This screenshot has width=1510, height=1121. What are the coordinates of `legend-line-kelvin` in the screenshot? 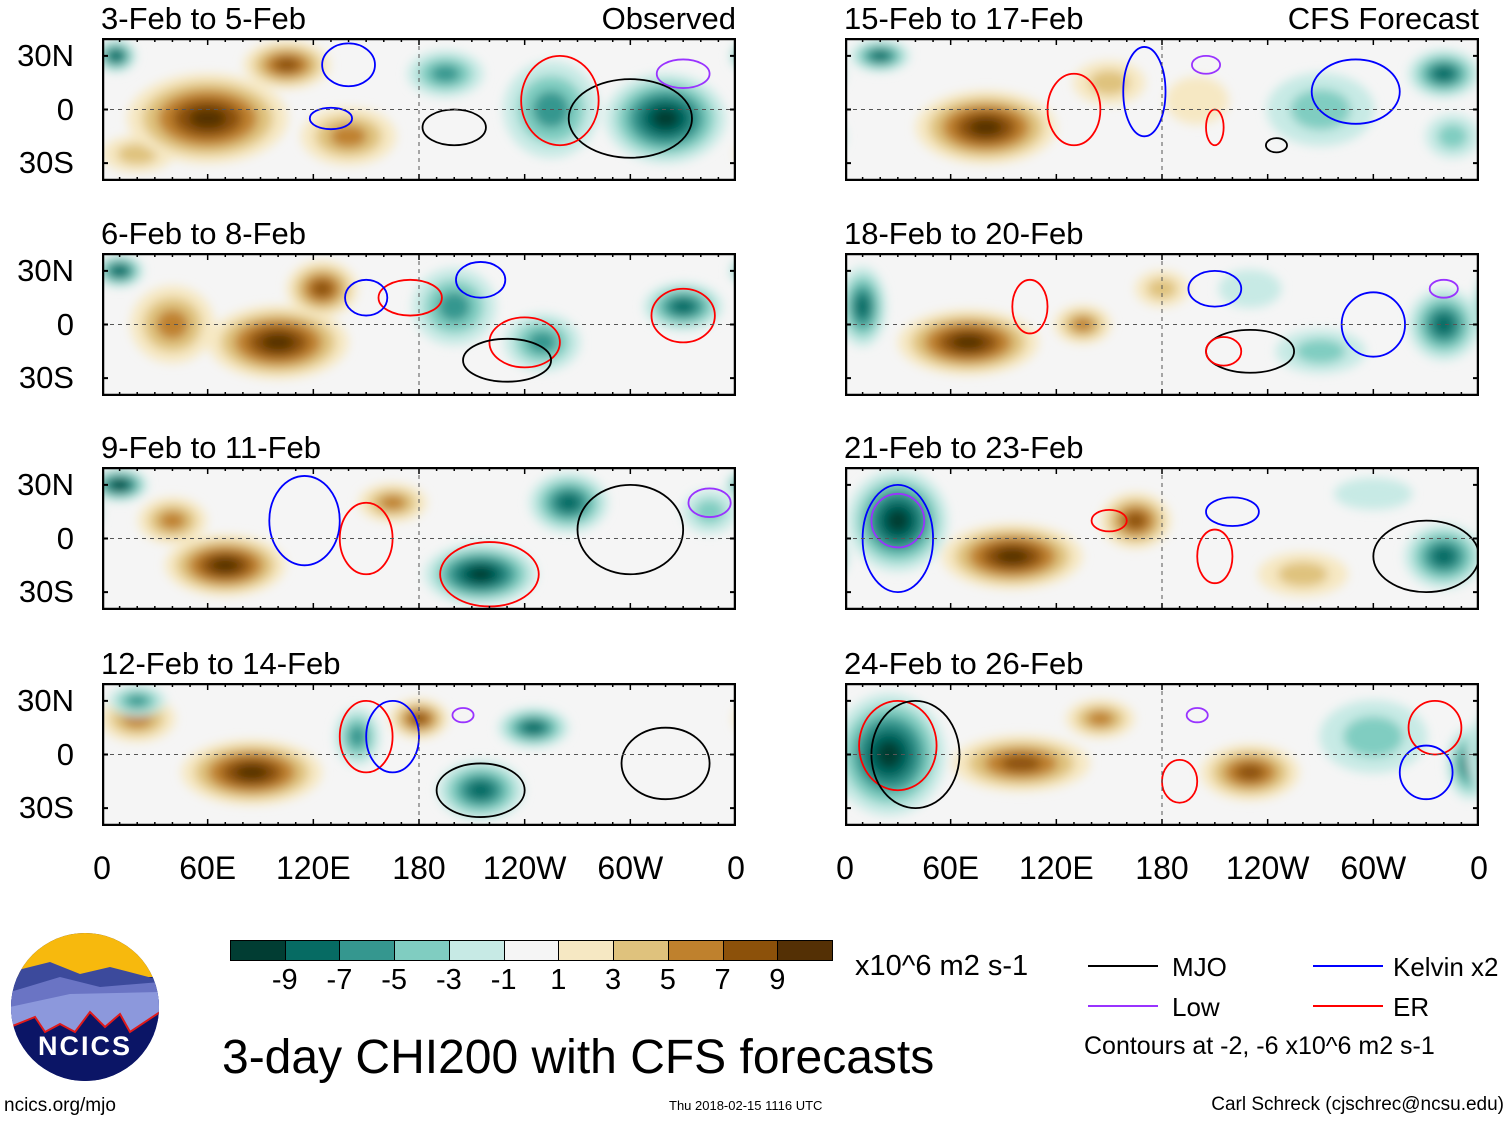 It's located at (1348, 966).